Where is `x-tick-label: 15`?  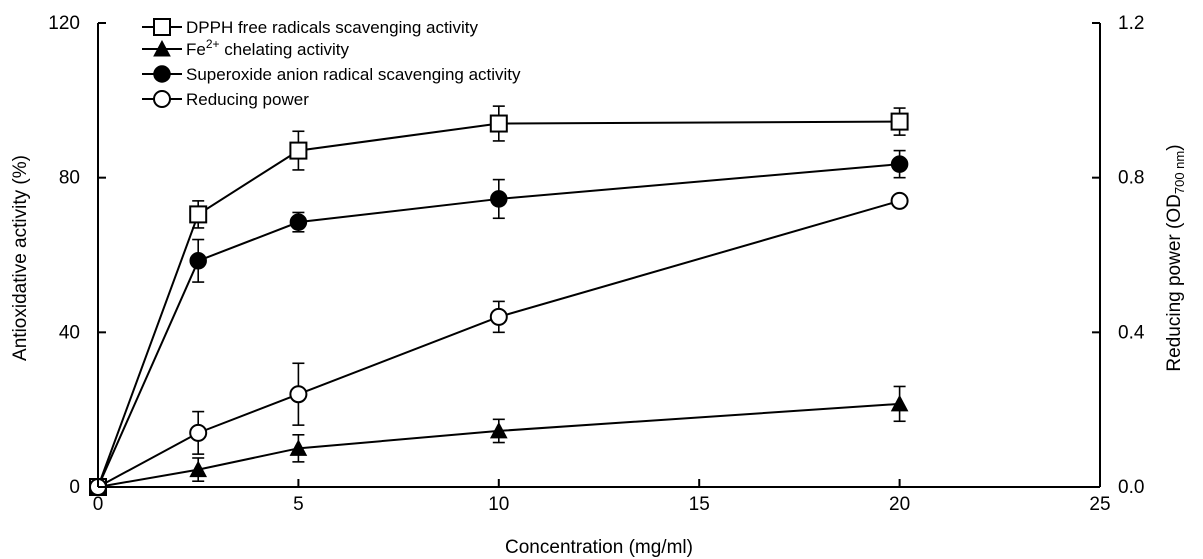 x-tick-label: 15 is located at coordinates (699, 504).